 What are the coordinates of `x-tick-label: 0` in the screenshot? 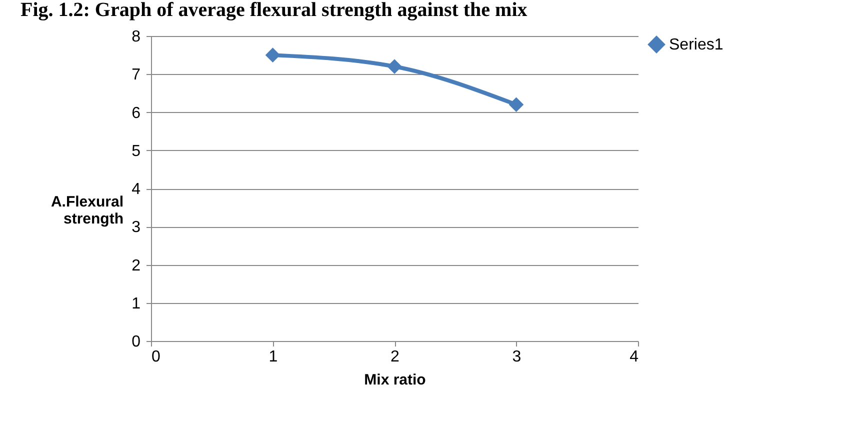 It's located at (156, 357).